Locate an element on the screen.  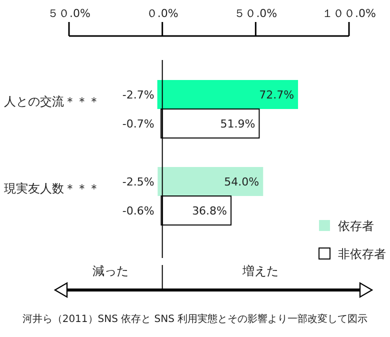
data-label: 72.7% is located at coordinates (276, 95).